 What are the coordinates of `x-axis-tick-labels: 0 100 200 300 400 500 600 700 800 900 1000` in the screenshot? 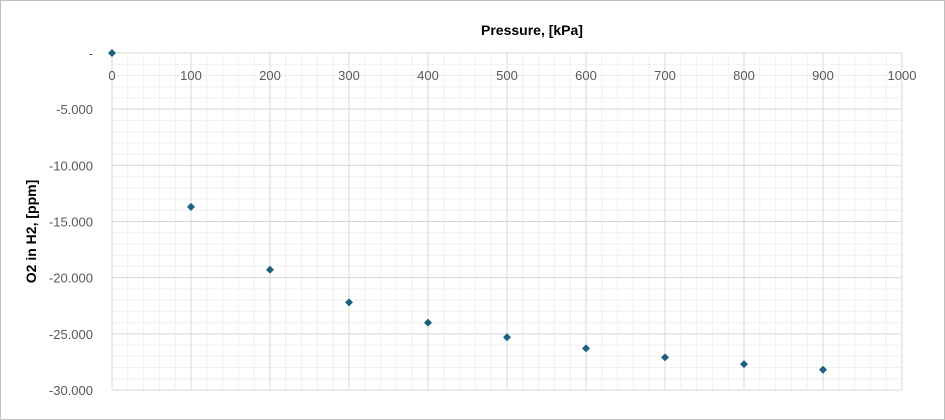 It's located at (512, 75).